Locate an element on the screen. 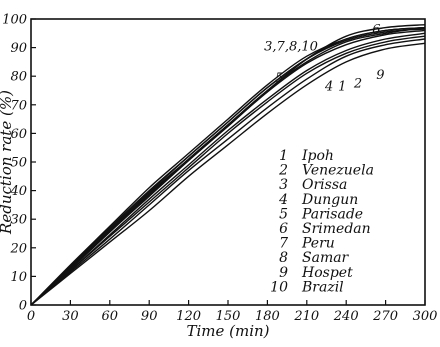  y-tick-label: 60 is located at coordinates (18, 134).